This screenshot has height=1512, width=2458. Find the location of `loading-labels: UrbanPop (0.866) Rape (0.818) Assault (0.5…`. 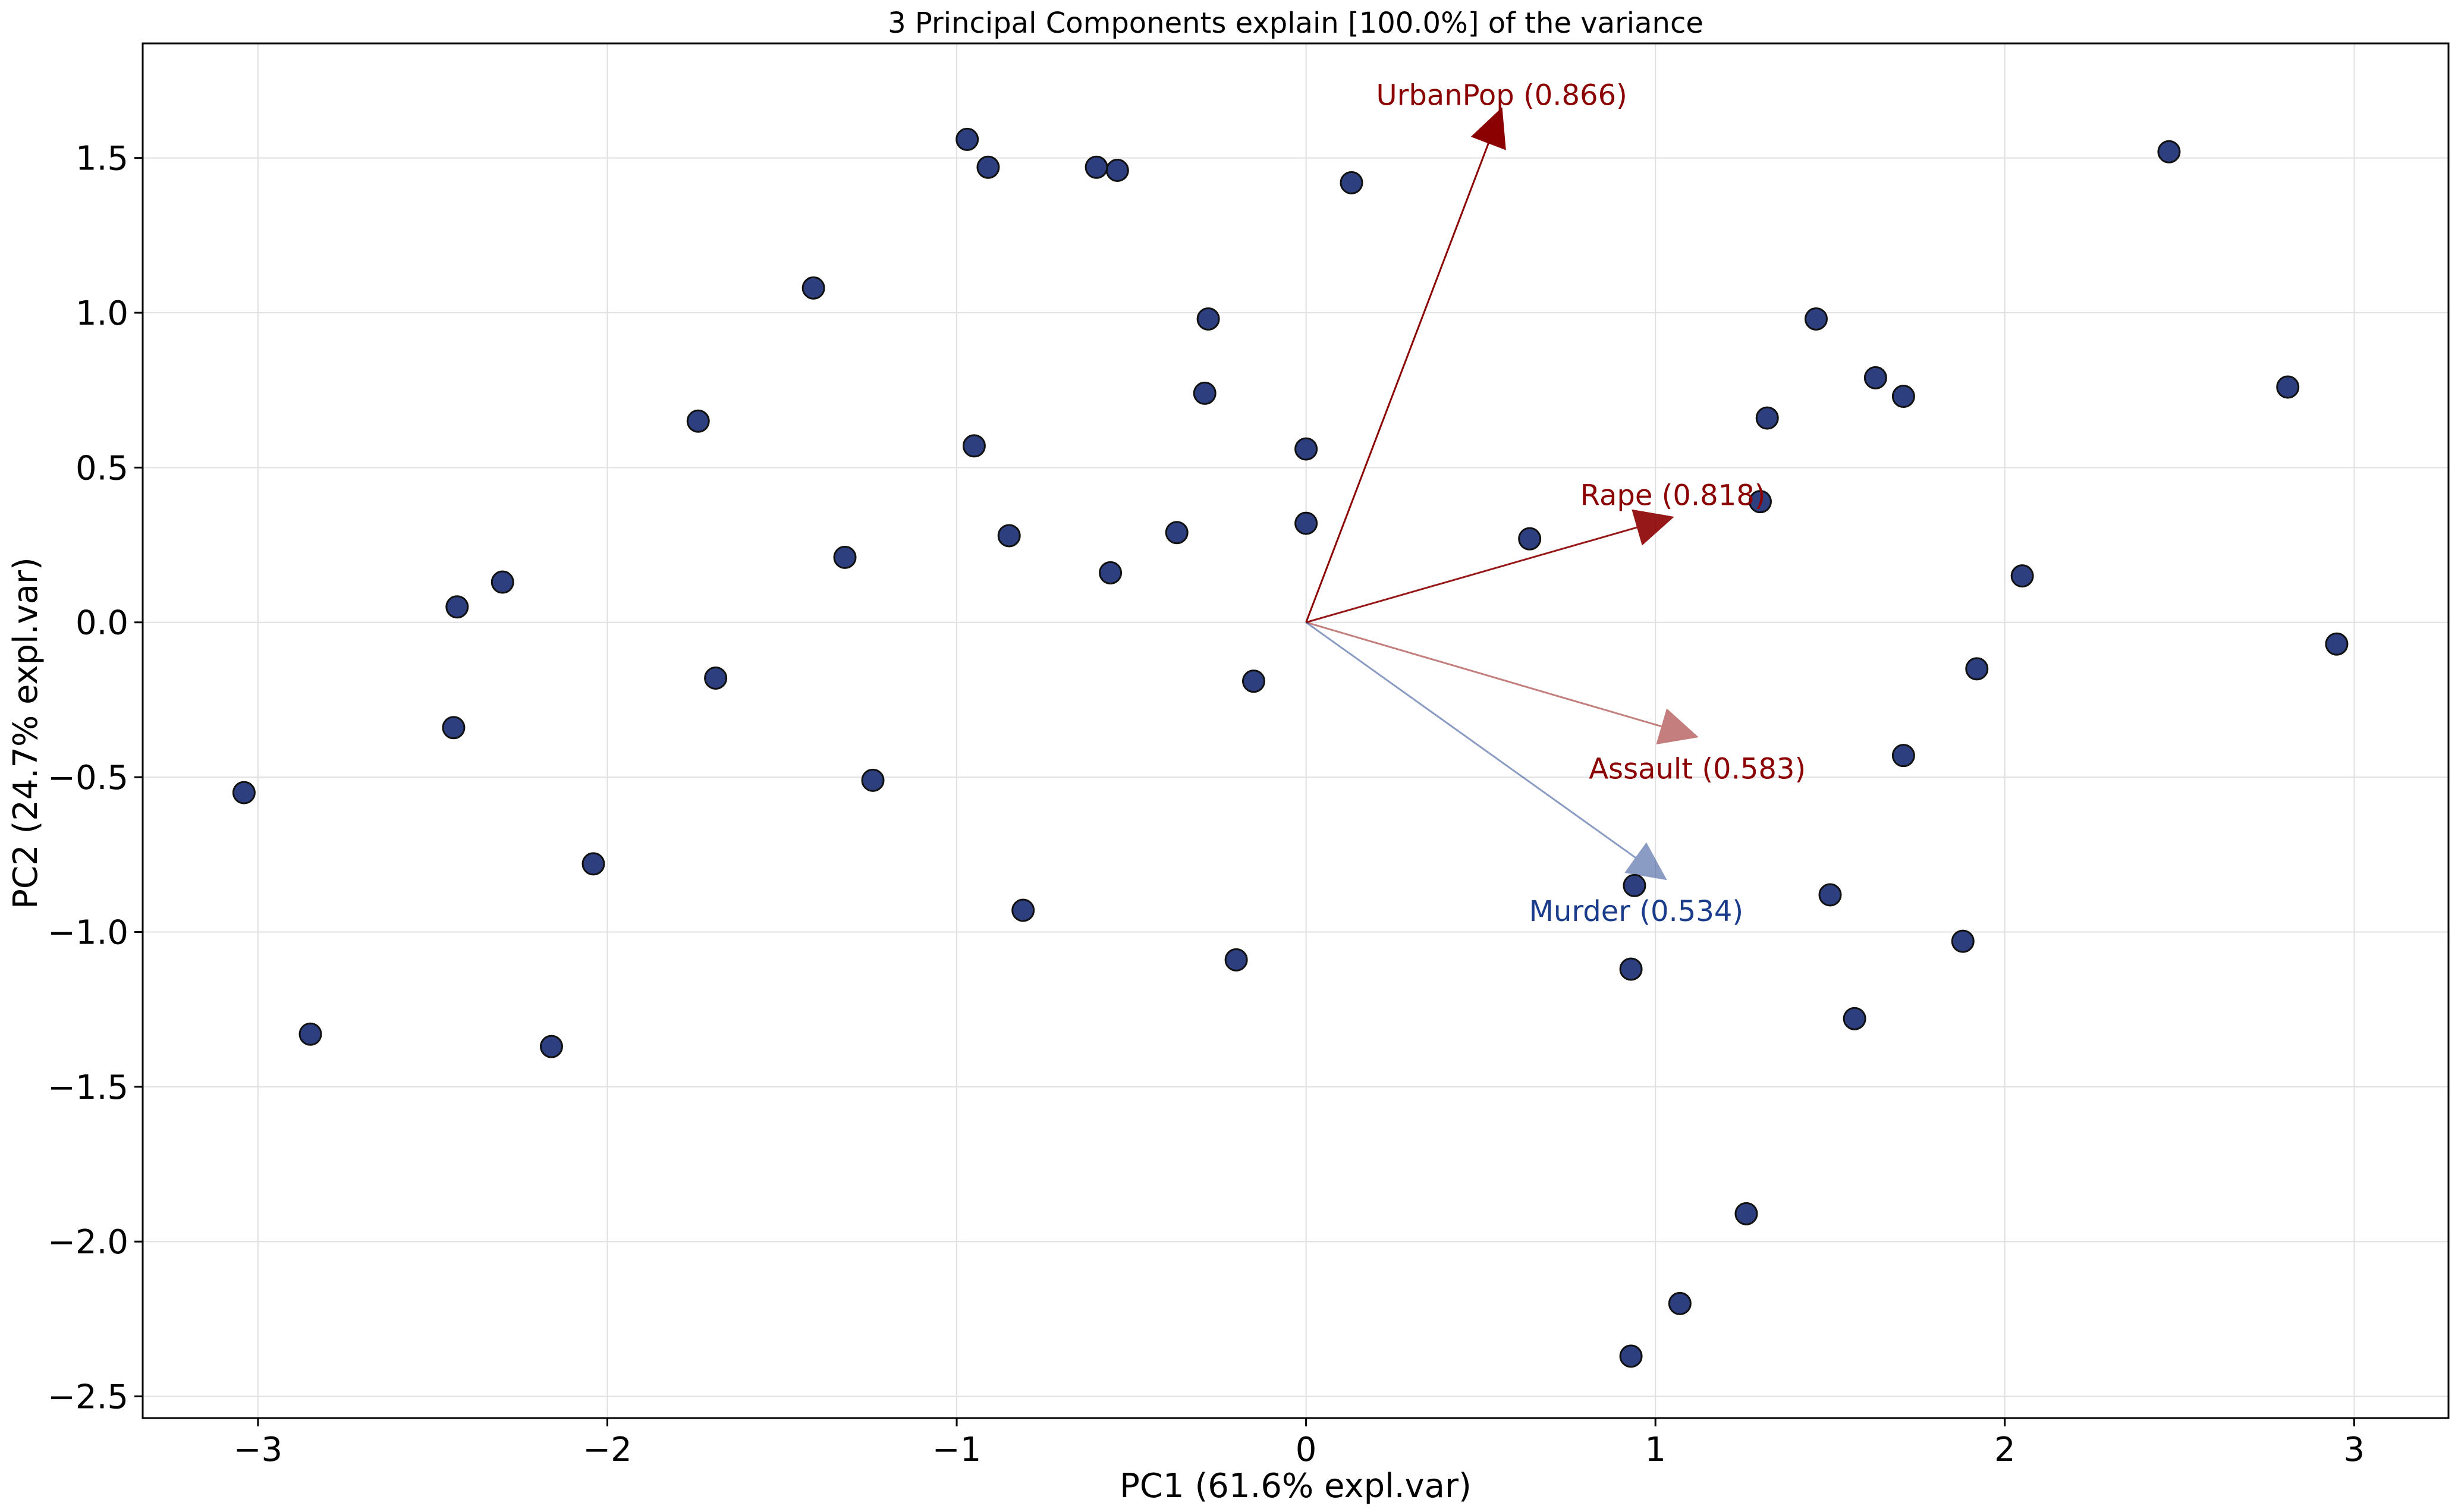

loading-labels: UrbanPop (0.866) Rape (0.818) Assault (0.5… is located at coordinates (1591, 503).